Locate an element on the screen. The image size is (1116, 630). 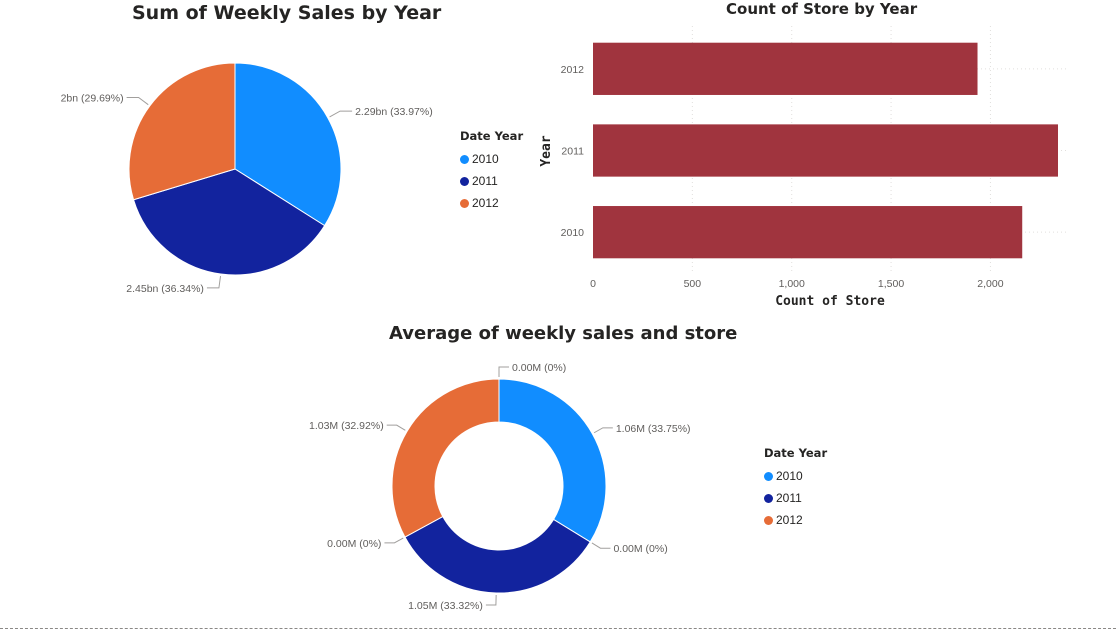
pie-data-label: 2.29bn (33.97%) is located at coordinates (394, 112).